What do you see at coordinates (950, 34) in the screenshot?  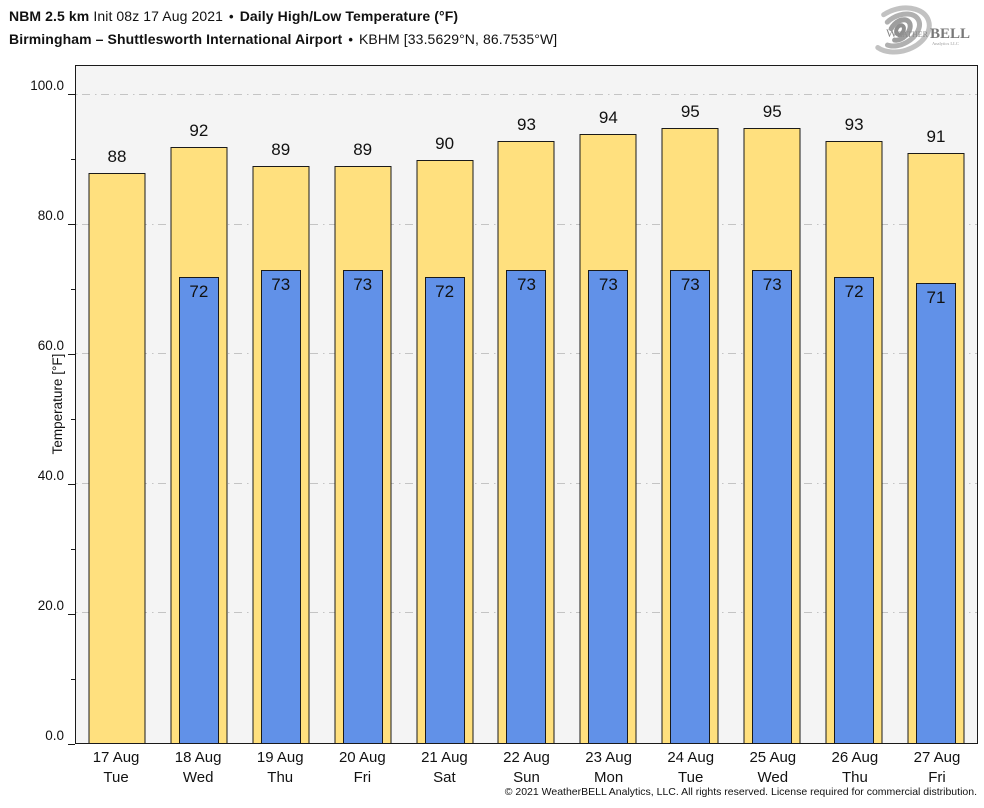 I see `logo-text-bell: BELL` at bounding box center [950, 34].